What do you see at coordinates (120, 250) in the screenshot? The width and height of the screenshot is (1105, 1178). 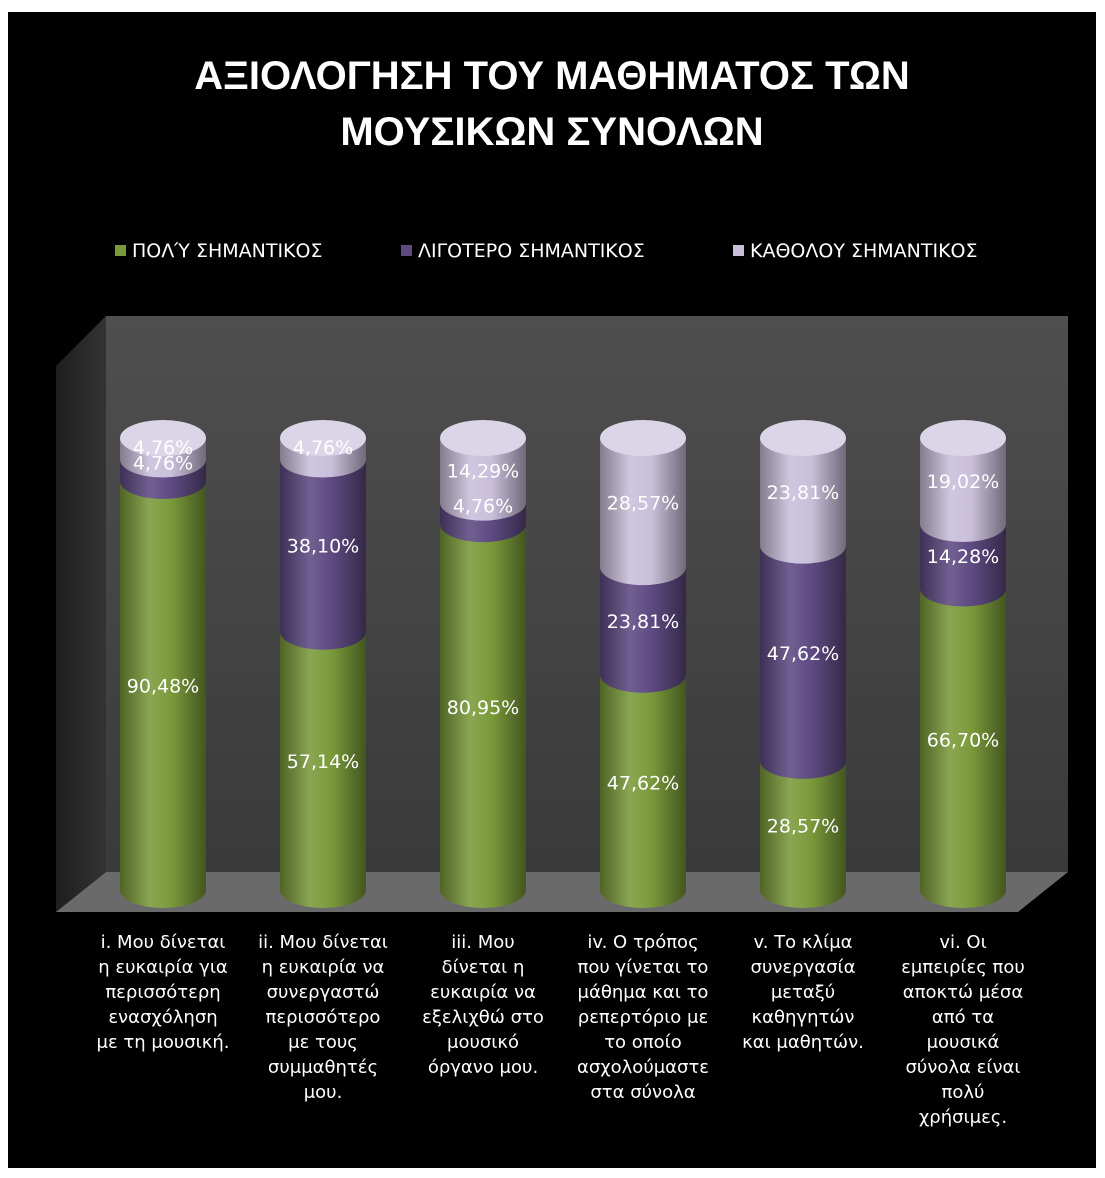 I see `legend-swatch-very-important` at bounding box center [120, 250].